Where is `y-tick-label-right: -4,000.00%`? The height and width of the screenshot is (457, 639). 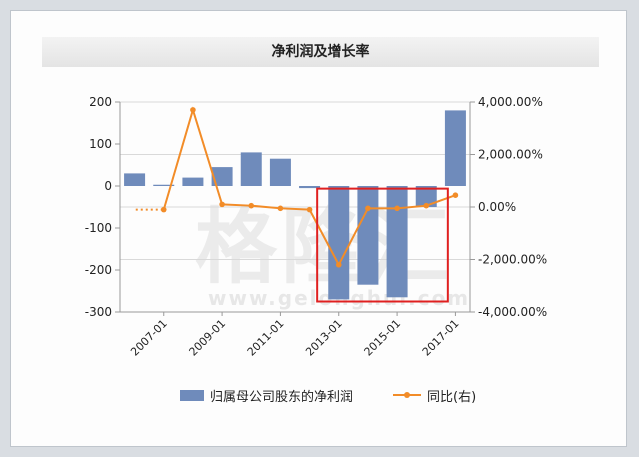 y-tick-label-right: -4,000.00% is located at coordinates (512, 312).